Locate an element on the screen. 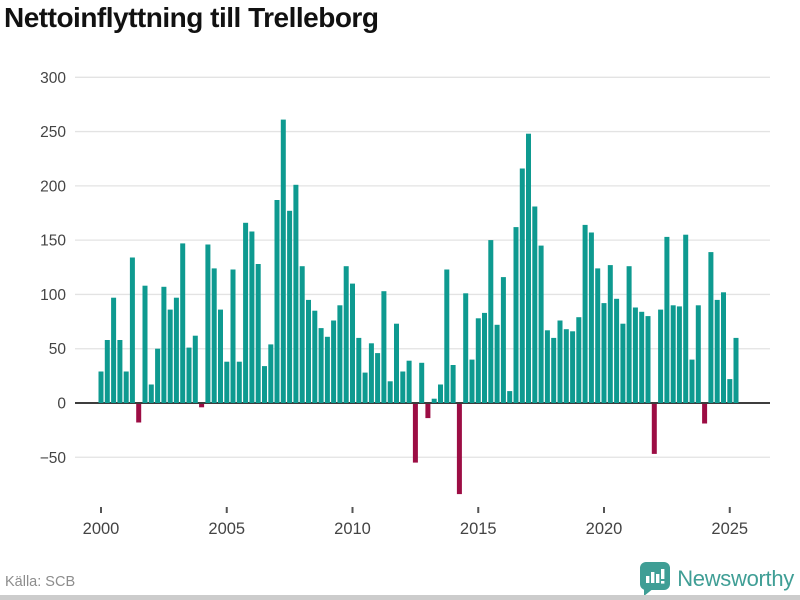  x-axis-label: 2005 is located at coordinates (226, 529).